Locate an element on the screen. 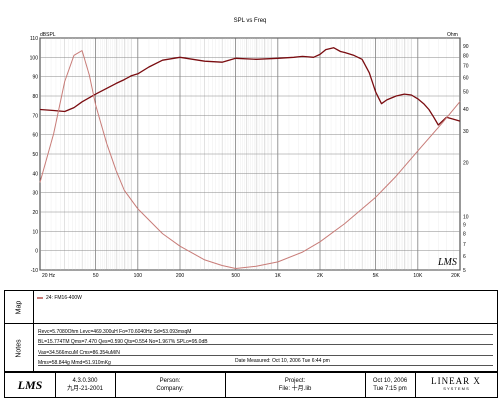 The width and height of the screenshot is (500, 400). footer-version-block: 4.3.0.300 九月-21-2001 is located at coordinates (85, 384).